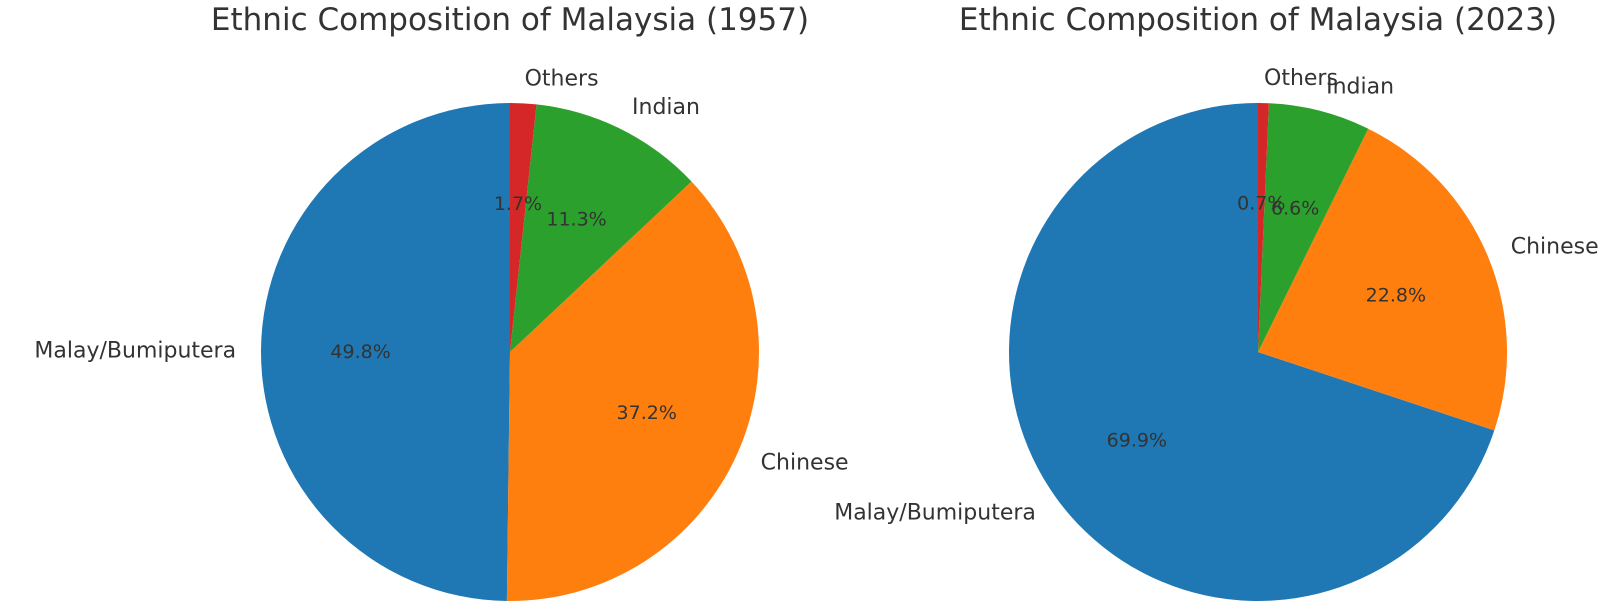  What do you see at coordinates (518, 204) in the screenshot?
I see `slice-percent-others: 1.7%` at bounding box center [518, 204].